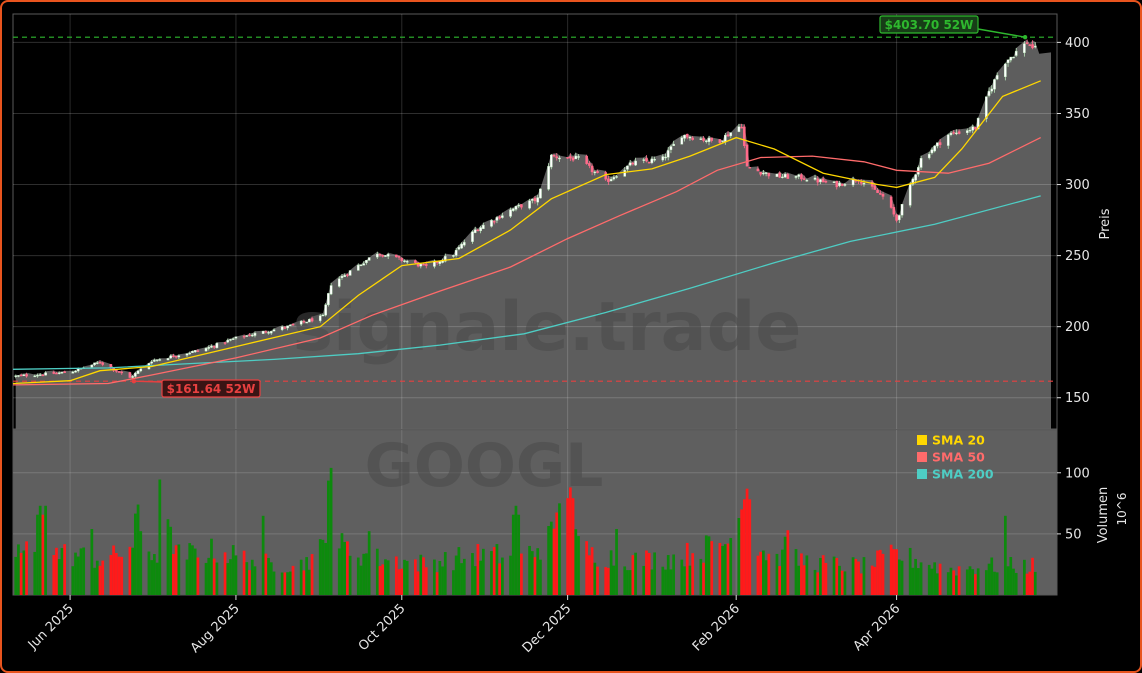 This screenshot has height=673, width=1142. What do you see at coordinates (922, 457) in the screenshot?
I see `legend-swatch` at bounding box center [922, 457].